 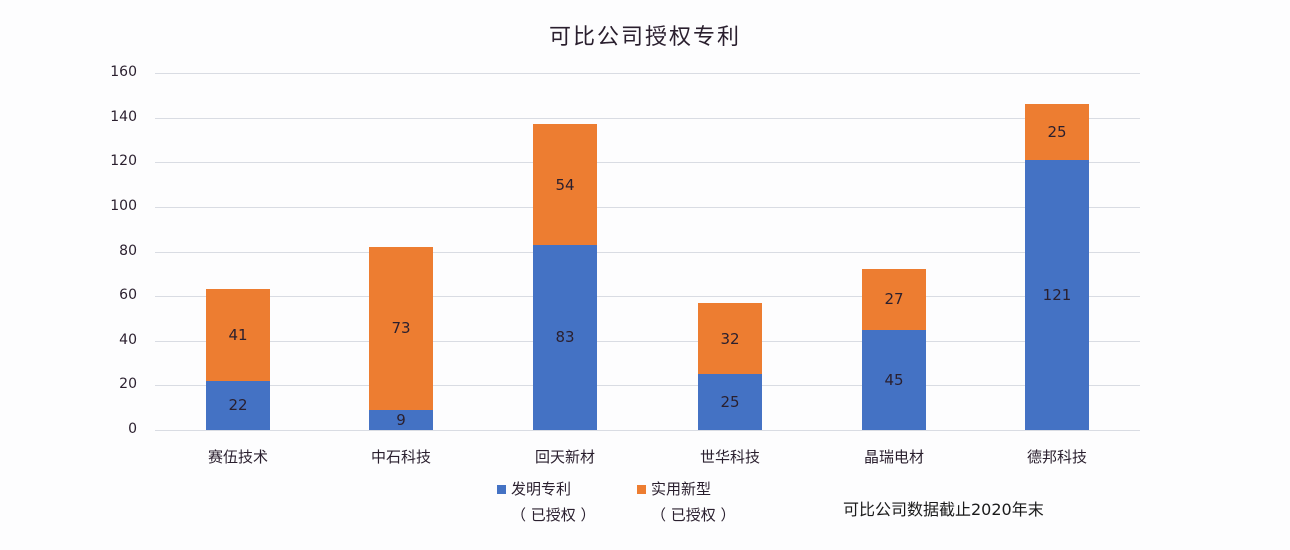 I want to click on y-tick-label: 20, so click(x=128, y=384).